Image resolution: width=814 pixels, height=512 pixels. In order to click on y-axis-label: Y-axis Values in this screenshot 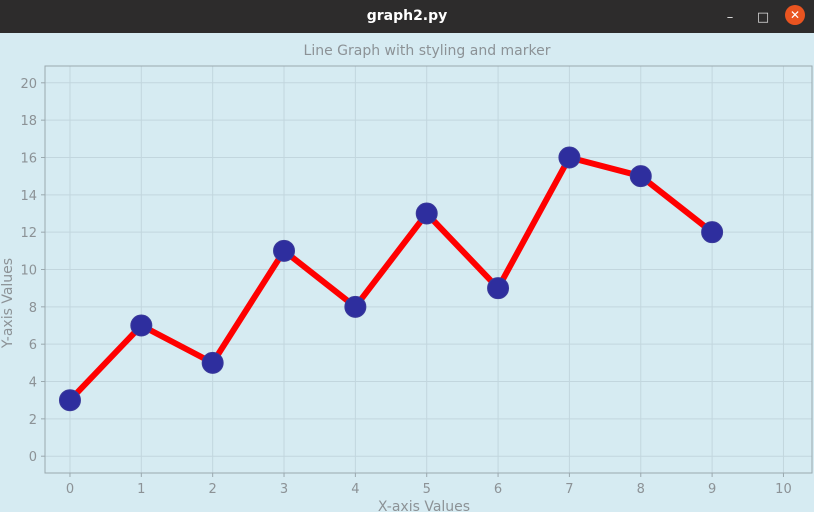, I will do `click(8, 303)`.